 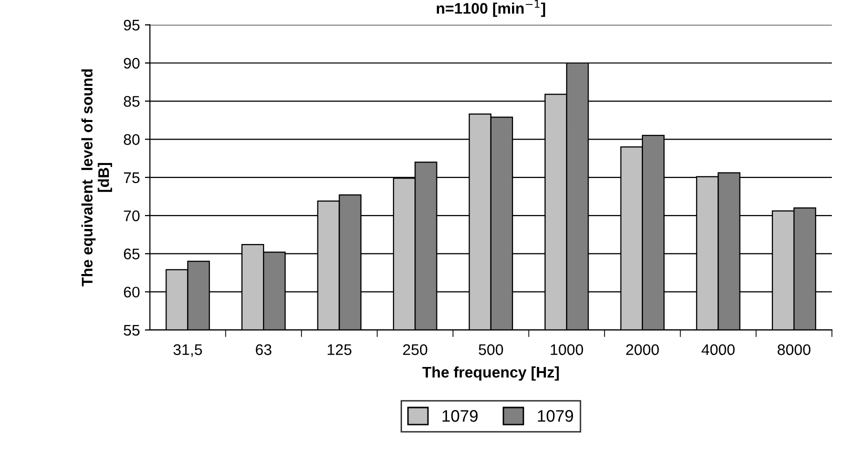 What do you see at coordinates (264, 350) in the screenshot?
I see `x-tick-label: 63` at bounding box center [264, 350].